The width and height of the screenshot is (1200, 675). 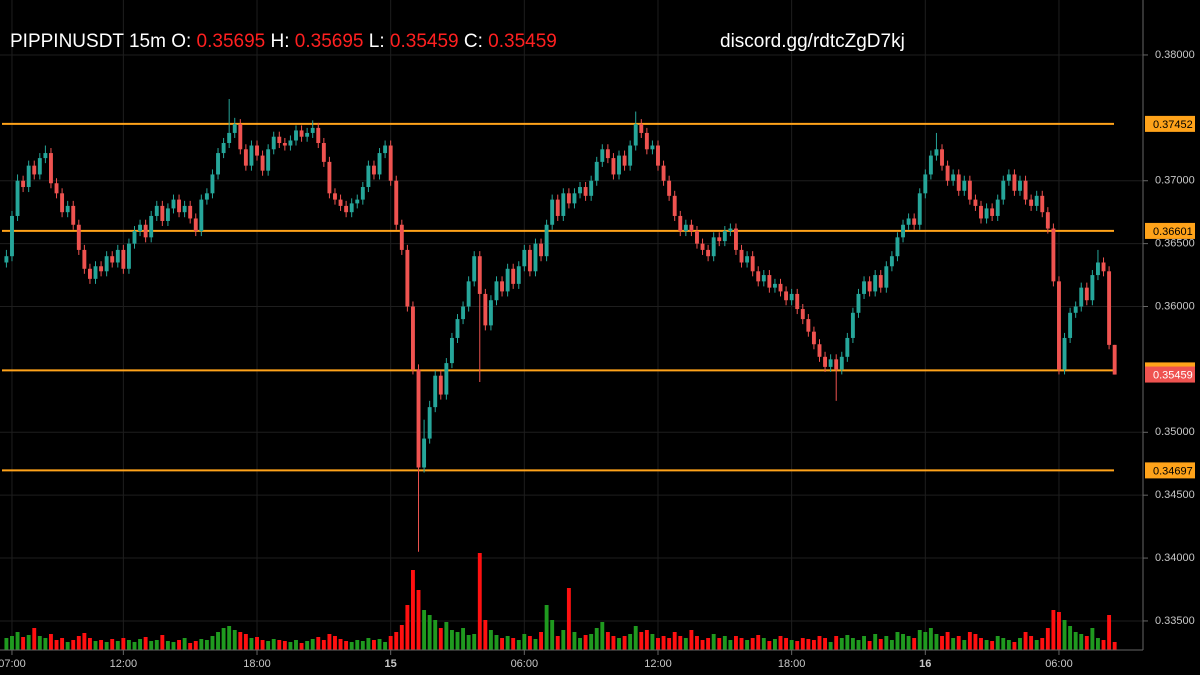 I want to click on y-tick-label: 0.38000, so click(x=1175, y=55).